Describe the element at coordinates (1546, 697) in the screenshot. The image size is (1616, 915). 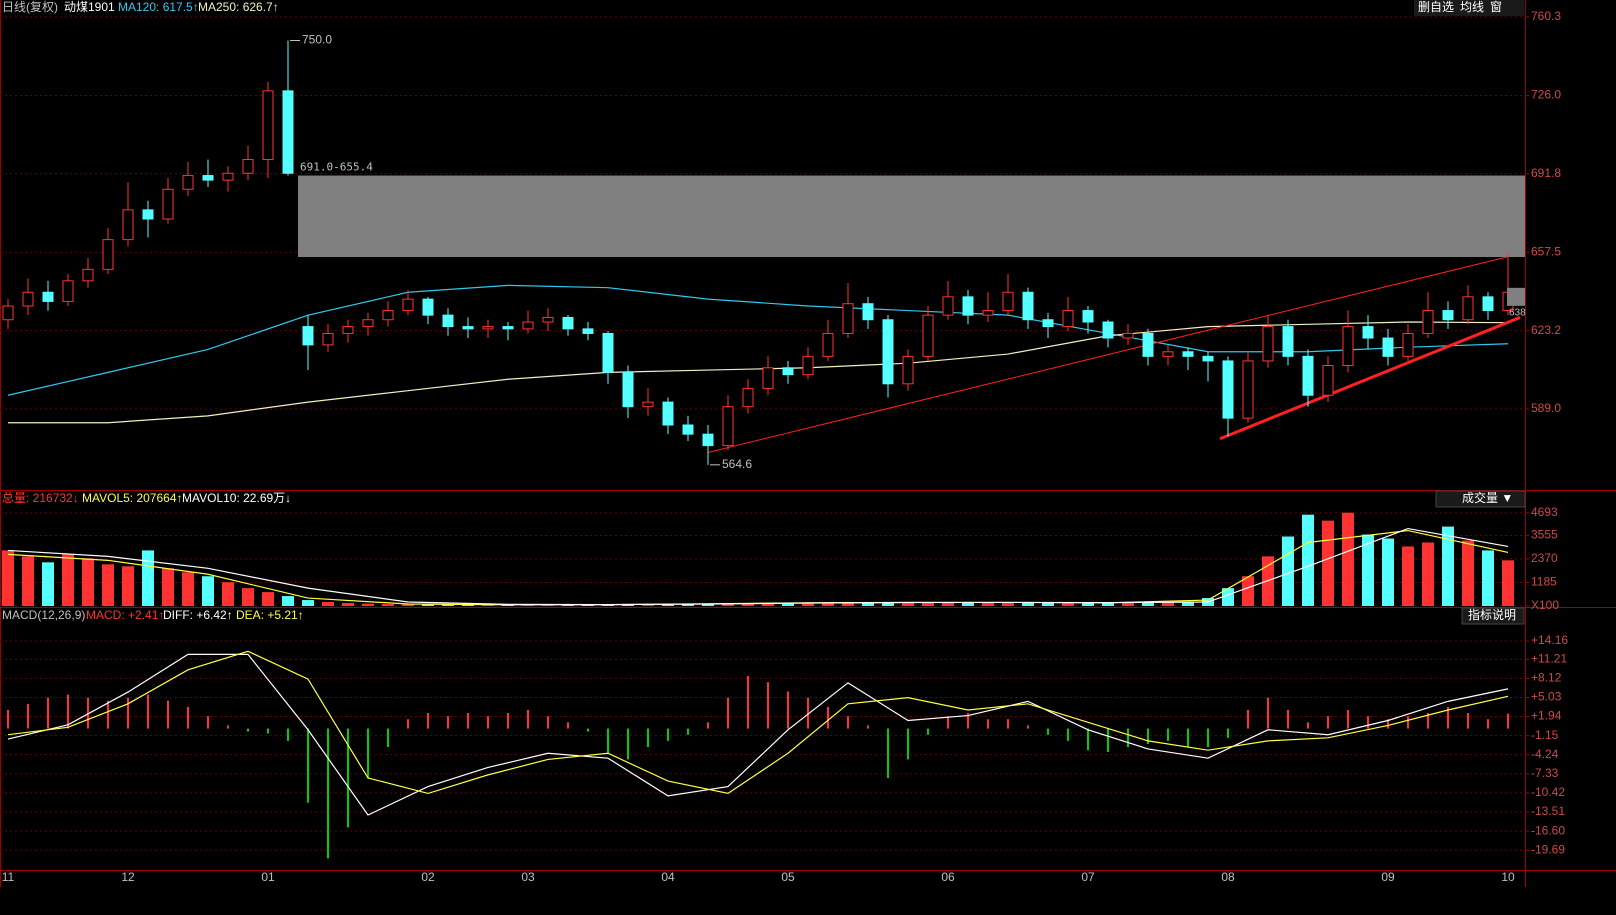
I see `y-tick-label: +5.03` at that location.